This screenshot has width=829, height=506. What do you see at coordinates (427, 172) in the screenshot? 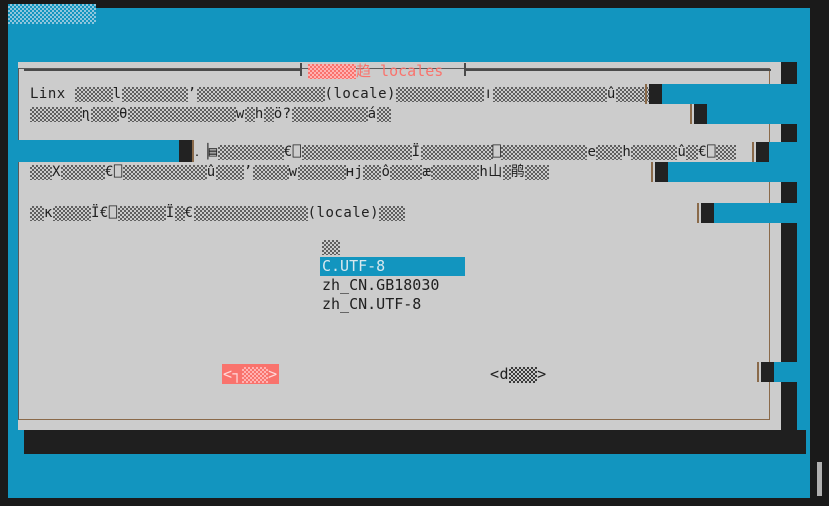
I see `legible-text-run: æ` at bounding box center [427, 172].